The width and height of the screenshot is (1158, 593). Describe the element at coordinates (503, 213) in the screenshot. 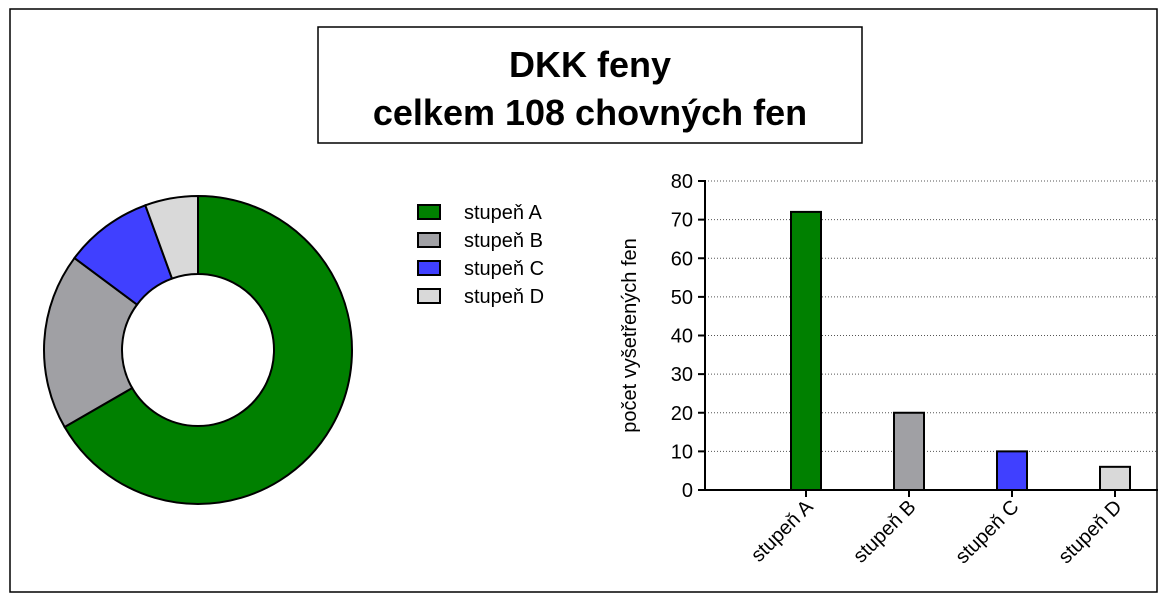

I see `legend-label: stupeň A` at that location.